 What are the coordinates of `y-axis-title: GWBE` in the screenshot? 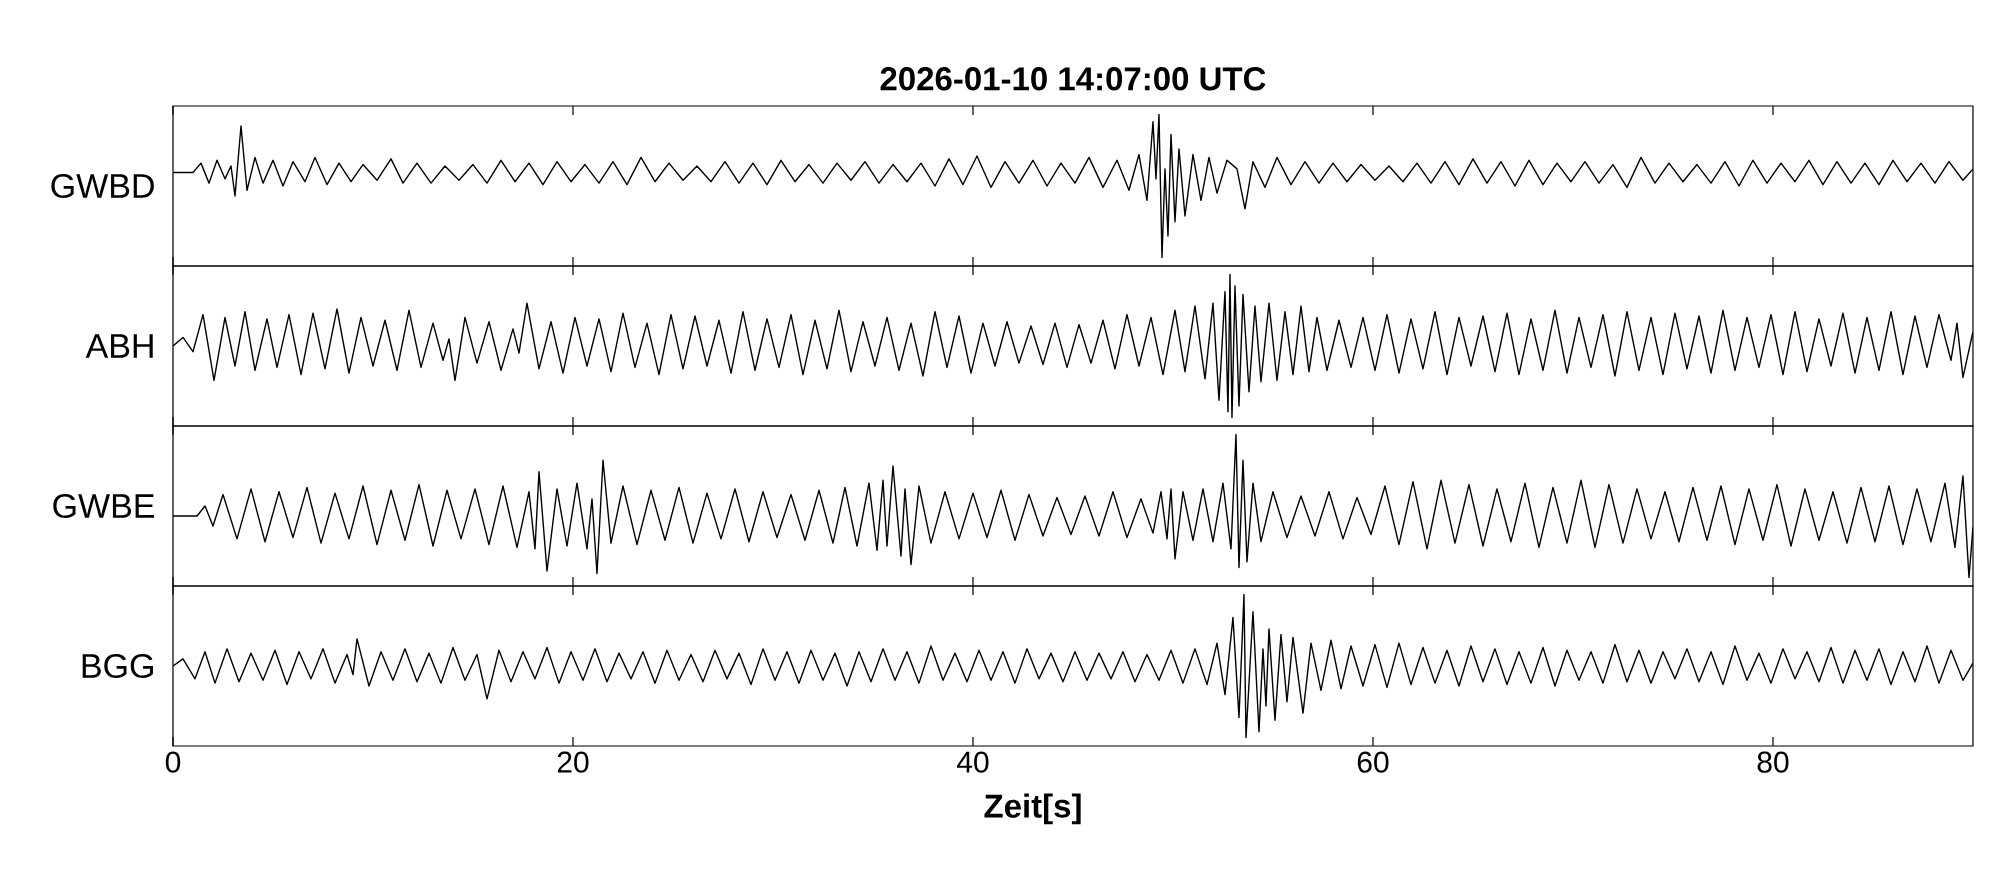 It's located at (104, 506).